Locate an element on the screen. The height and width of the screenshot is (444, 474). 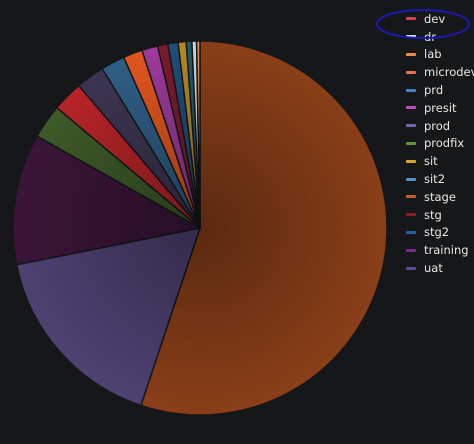
legend-item-prod: prod is located at coordinates (440, 126).